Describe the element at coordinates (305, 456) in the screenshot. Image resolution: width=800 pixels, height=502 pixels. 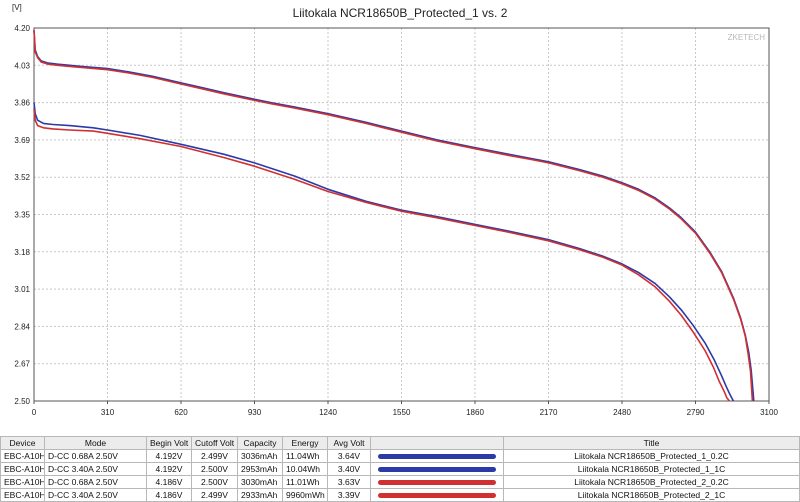
I see `cell-energy: 11.04Wh` at that location.